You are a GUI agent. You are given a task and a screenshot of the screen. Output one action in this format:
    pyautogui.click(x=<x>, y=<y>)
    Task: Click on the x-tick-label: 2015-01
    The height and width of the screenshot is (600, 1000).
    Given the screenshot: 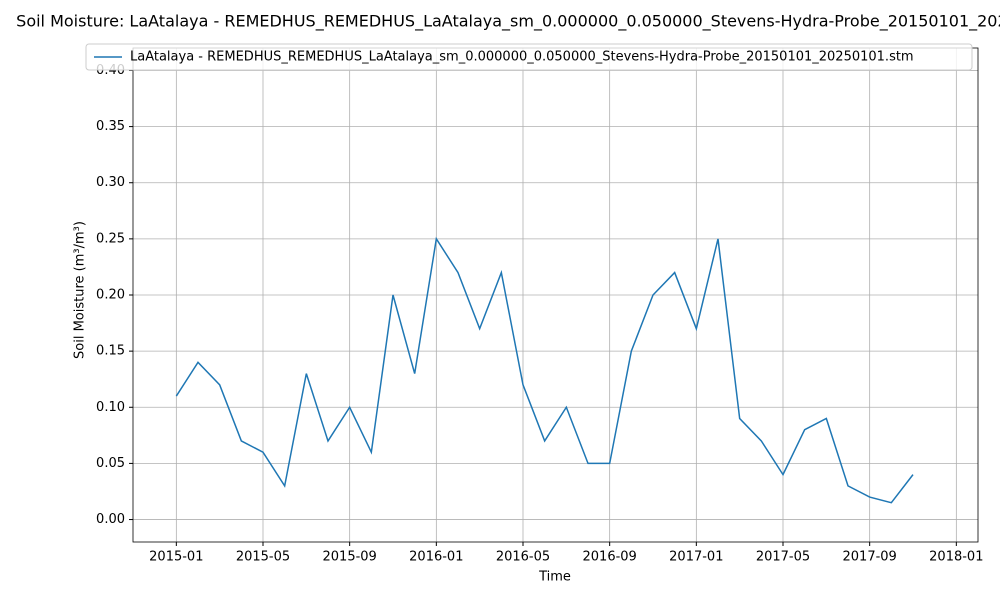 What is the action you would take?
    pyautogui.click(x=176, y=557)
    